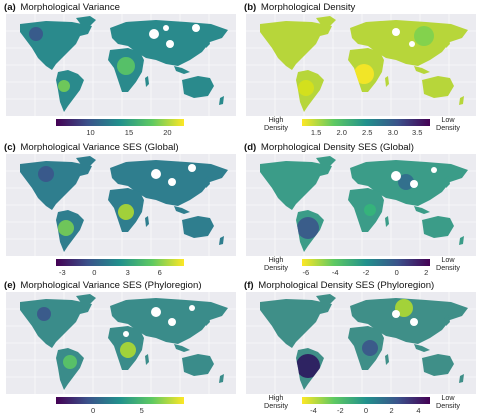 Image resolution: width=480 pixels, height=418 pixels. Describe the element at coordinates (417, 132) in the screenshot. I see `colorbar-tick-label: 3.5` at that location.